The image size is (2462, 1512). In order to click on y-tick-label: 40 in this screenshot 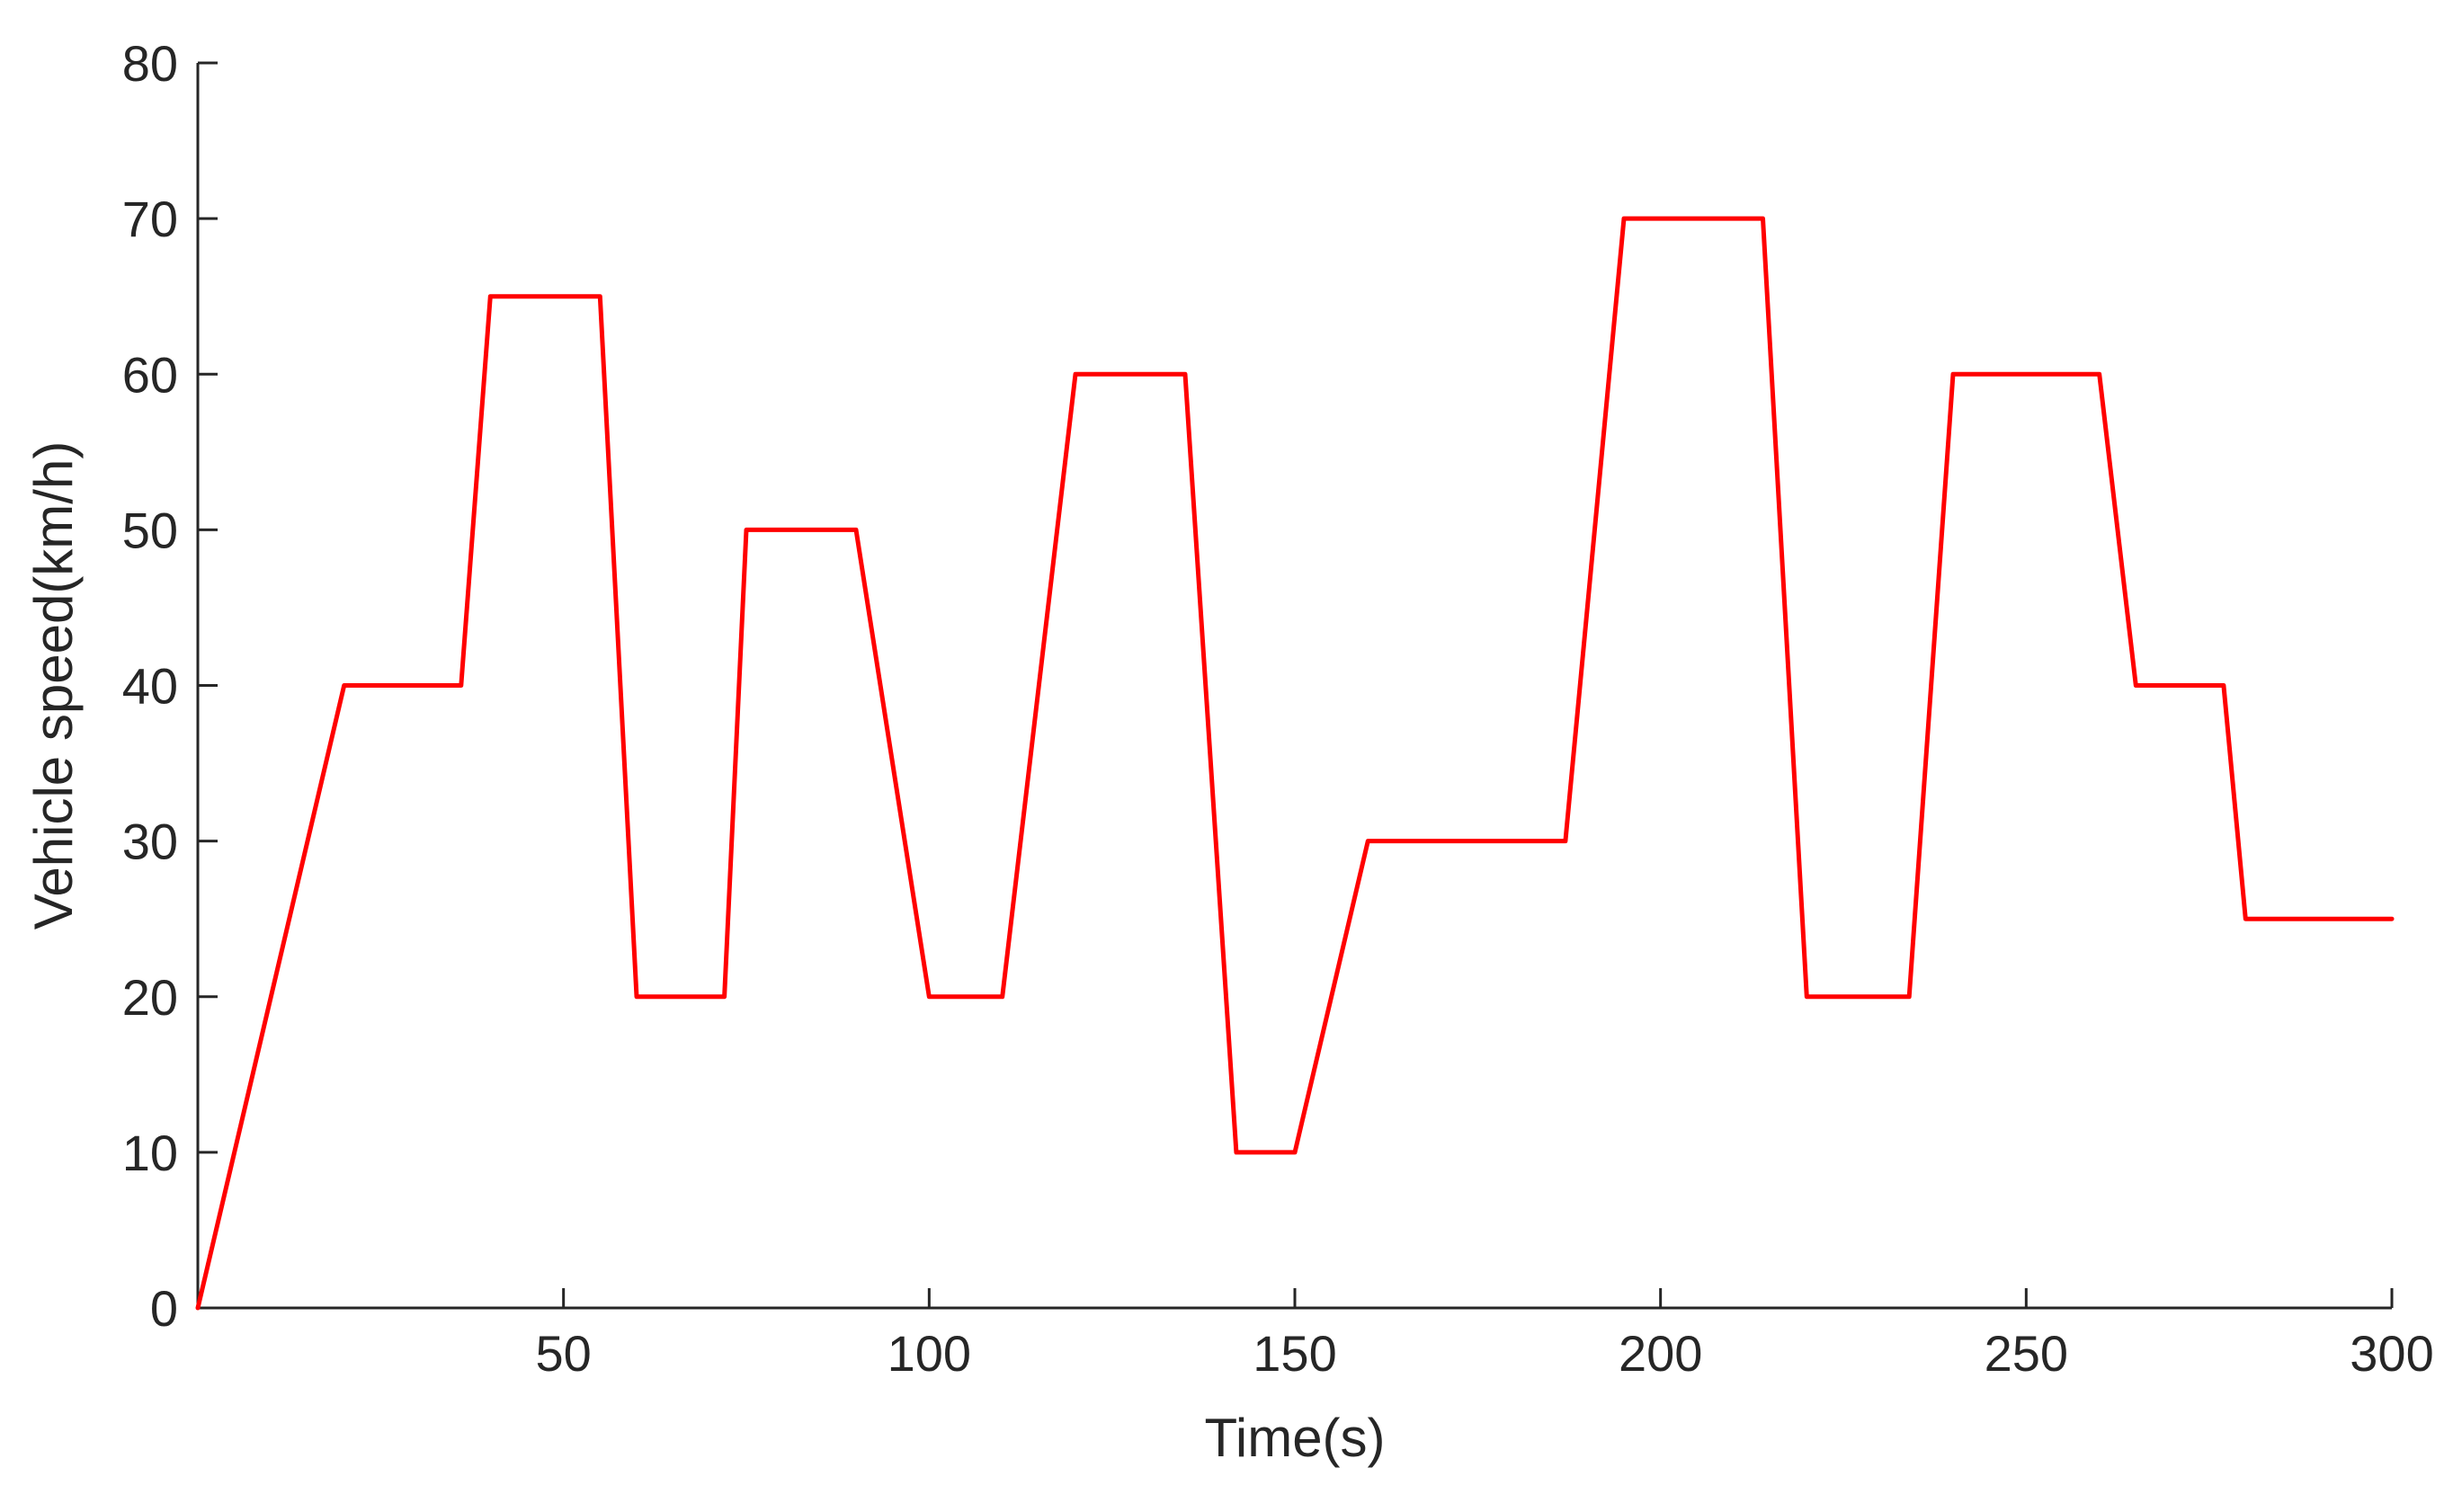, I will do `click(150, 686)`.